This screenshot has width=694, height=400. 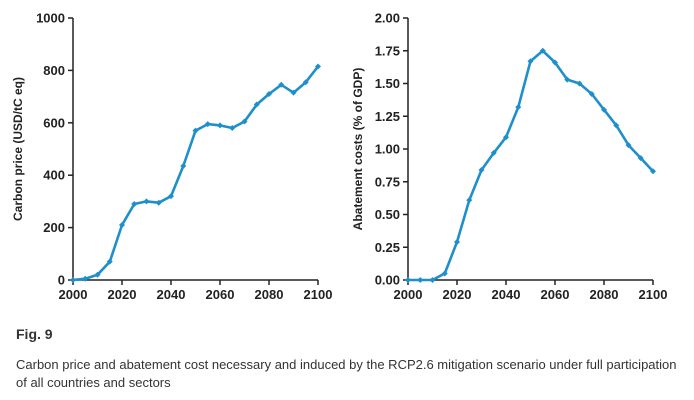 What do you see at coordinates (61, 280) in the screenshot?
I see `y-tick-label: 0` at bounding box center [61, 280].